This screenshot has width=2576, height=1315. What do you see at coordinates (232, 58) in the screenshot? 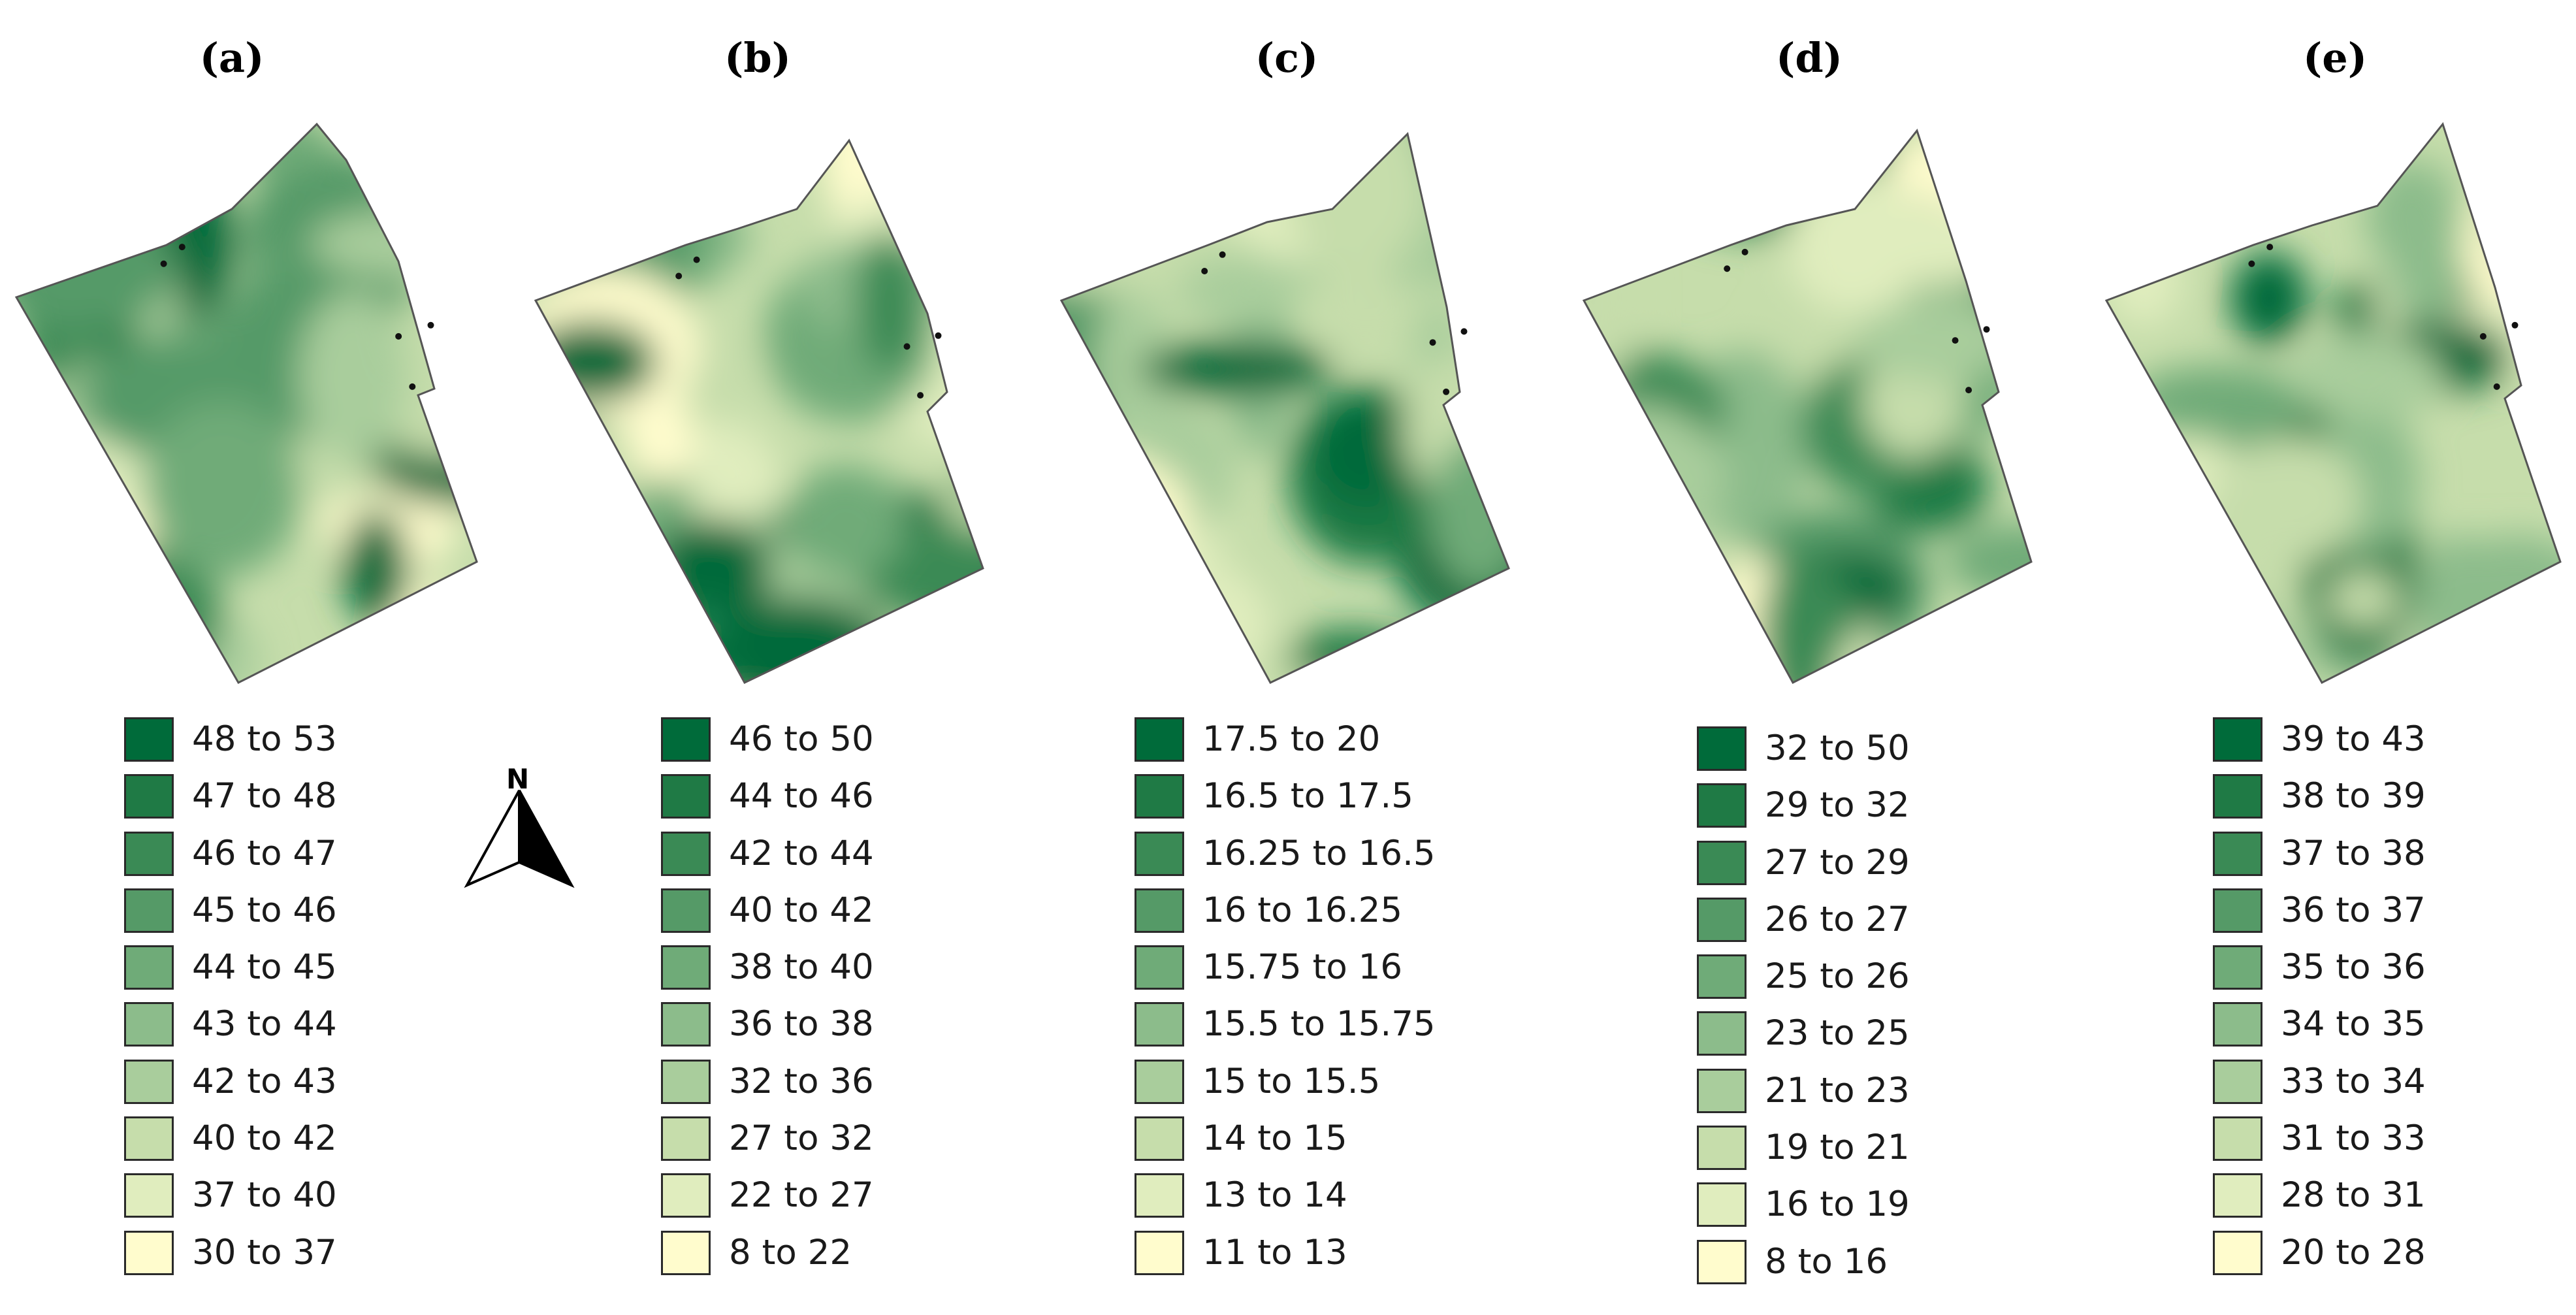
I see `panel-label-a: (a)` at bounding box center [232, 58].